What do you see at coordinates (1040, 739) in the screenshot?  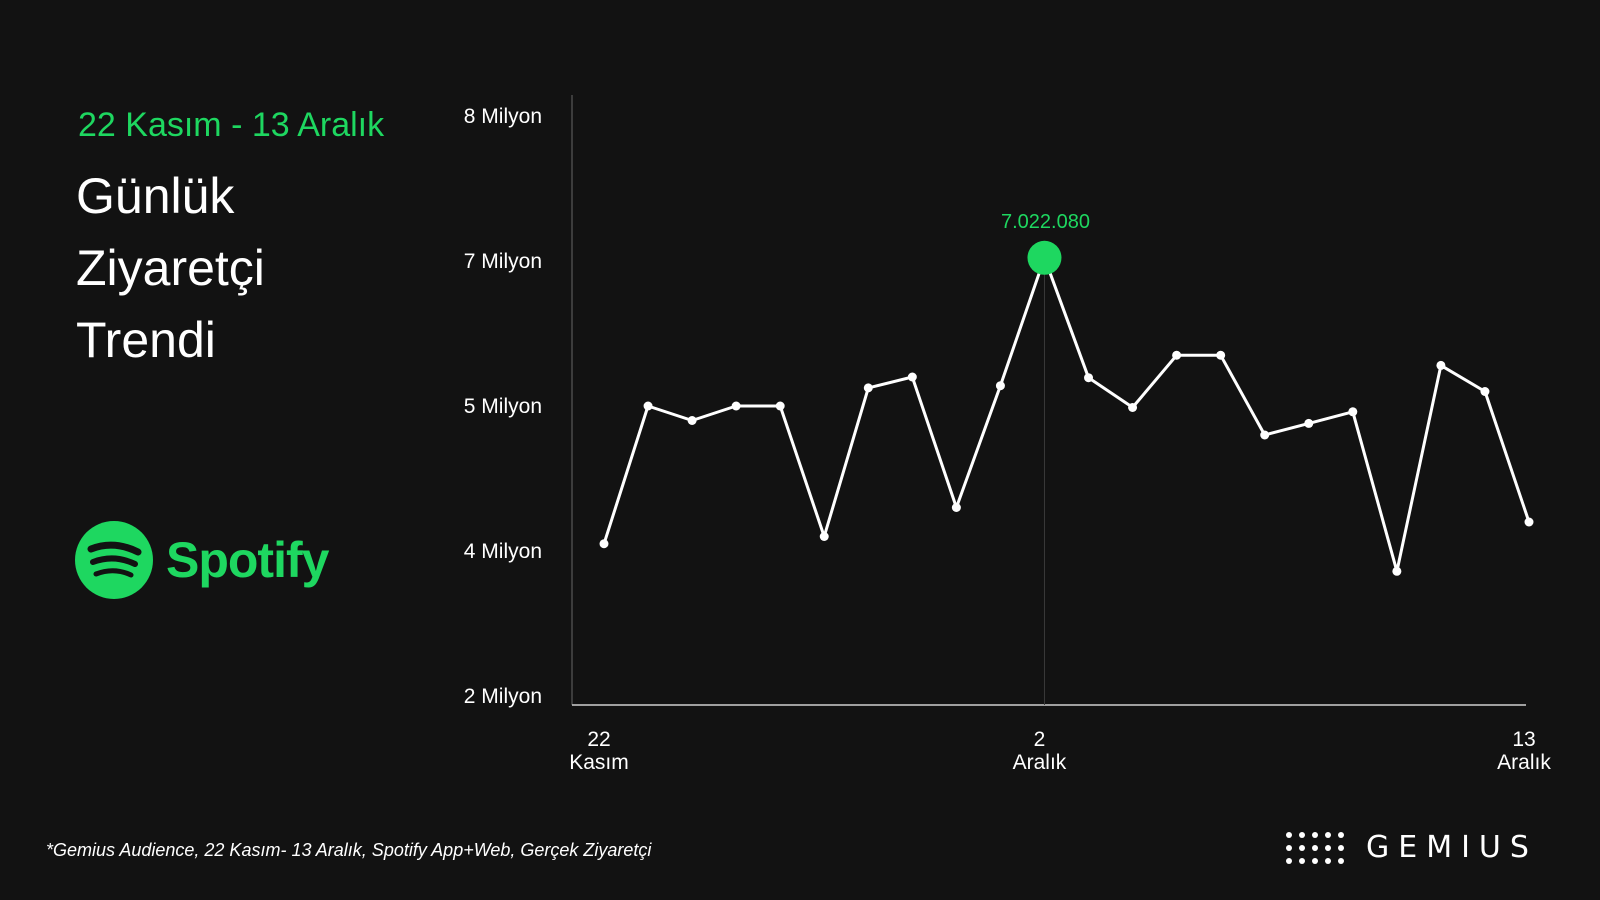 I see `x-tick-label: 2` at bounding box center [1040, 739].